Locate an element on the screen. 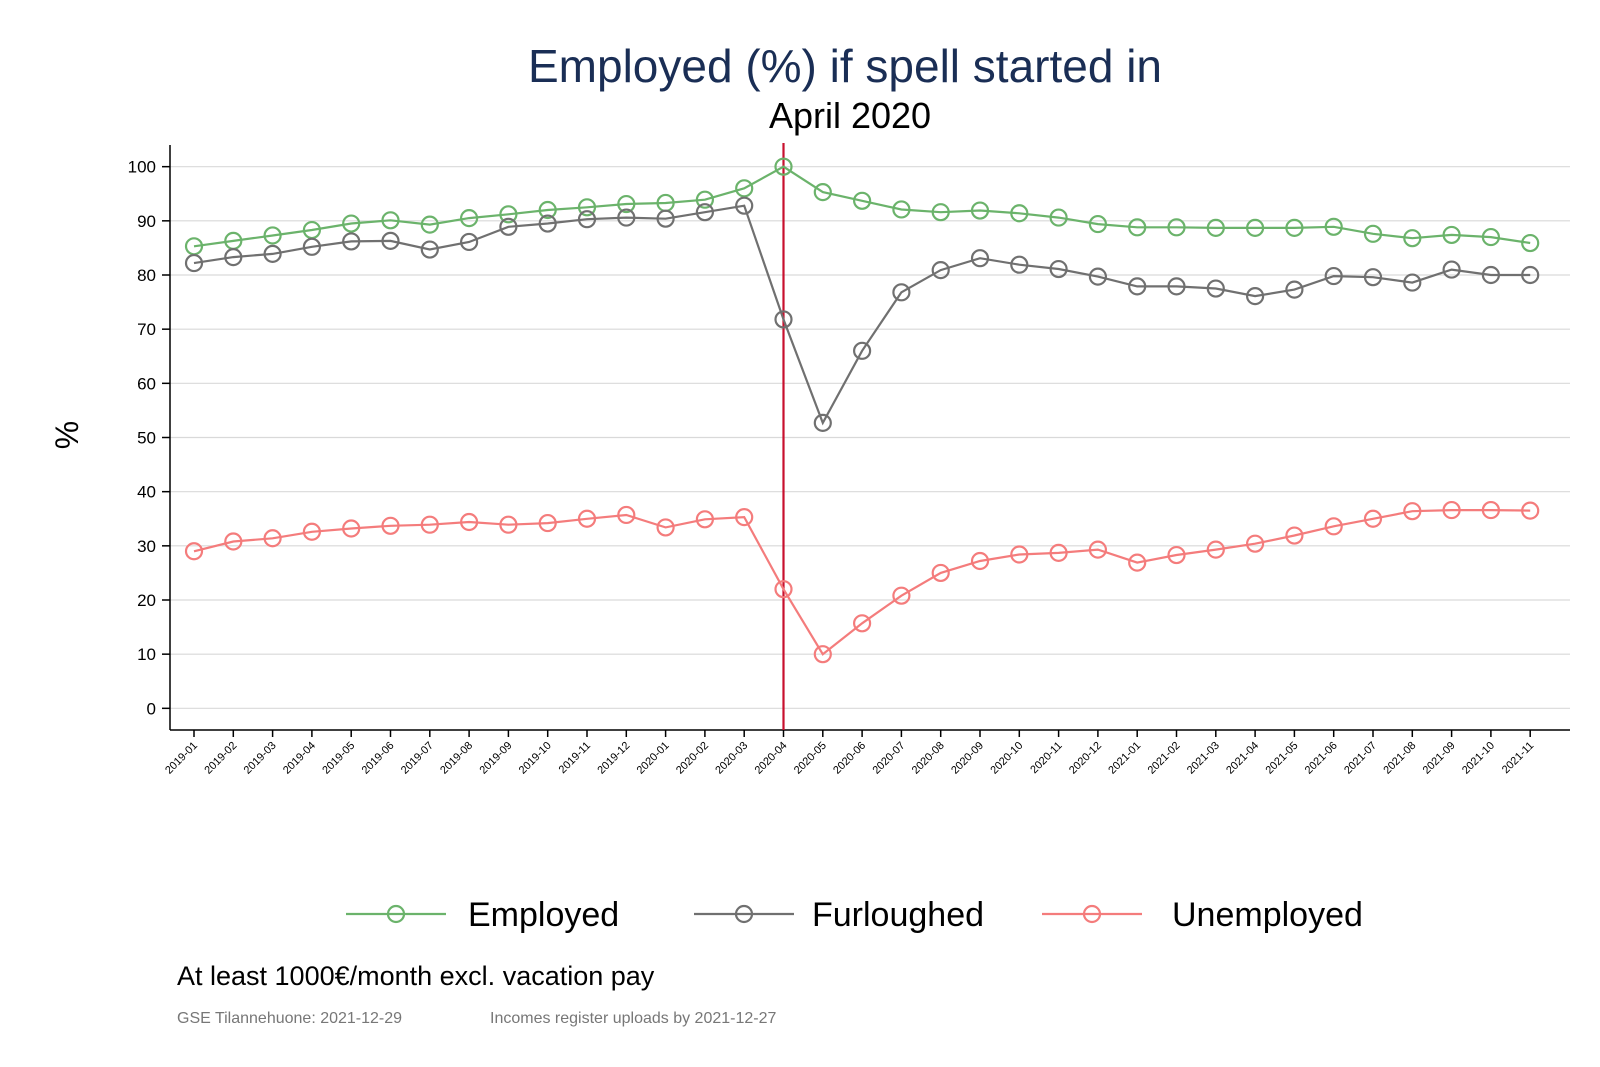  x-tick-label: 2020-12 is located at coordinates (1085, 758).